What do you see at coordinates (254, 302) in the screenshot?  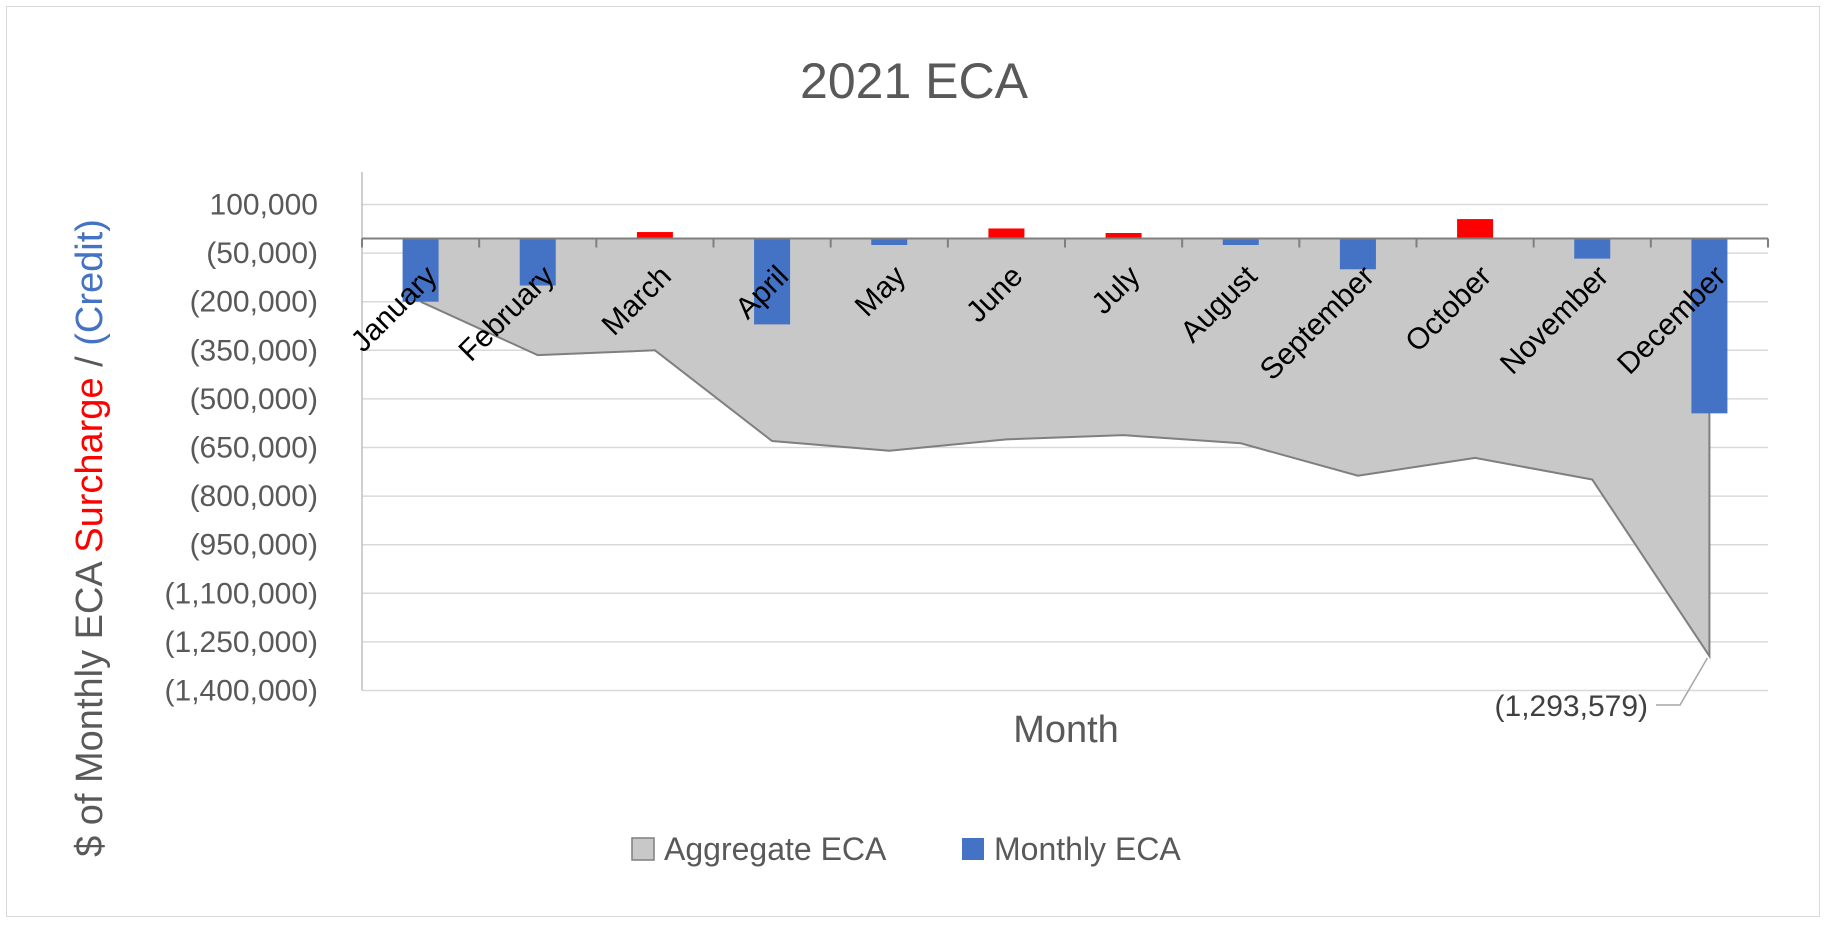 I see `y-tick-label: (200,000)` at bounding box center [254, 302].